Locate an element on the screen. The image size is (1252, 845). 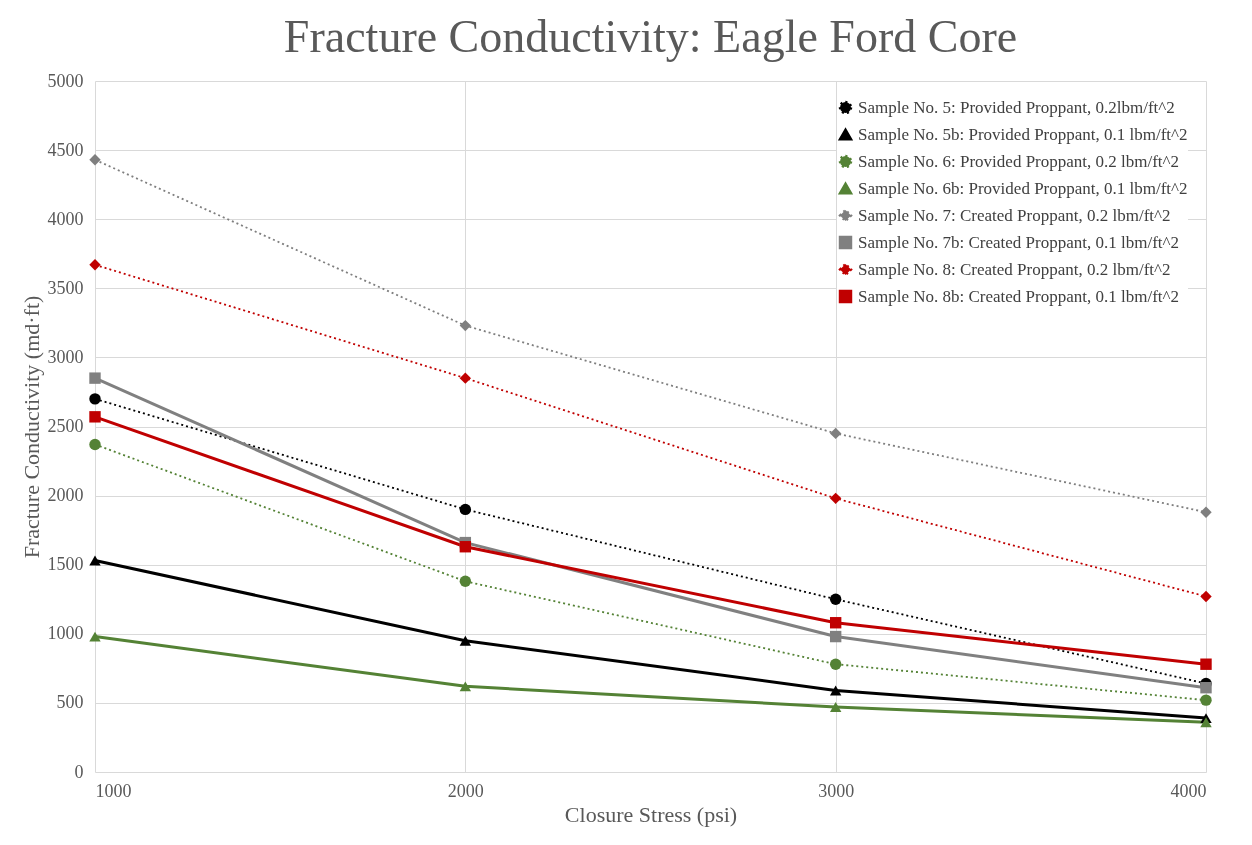
y-tick-label: 0 is located at coordinates (79, 771).